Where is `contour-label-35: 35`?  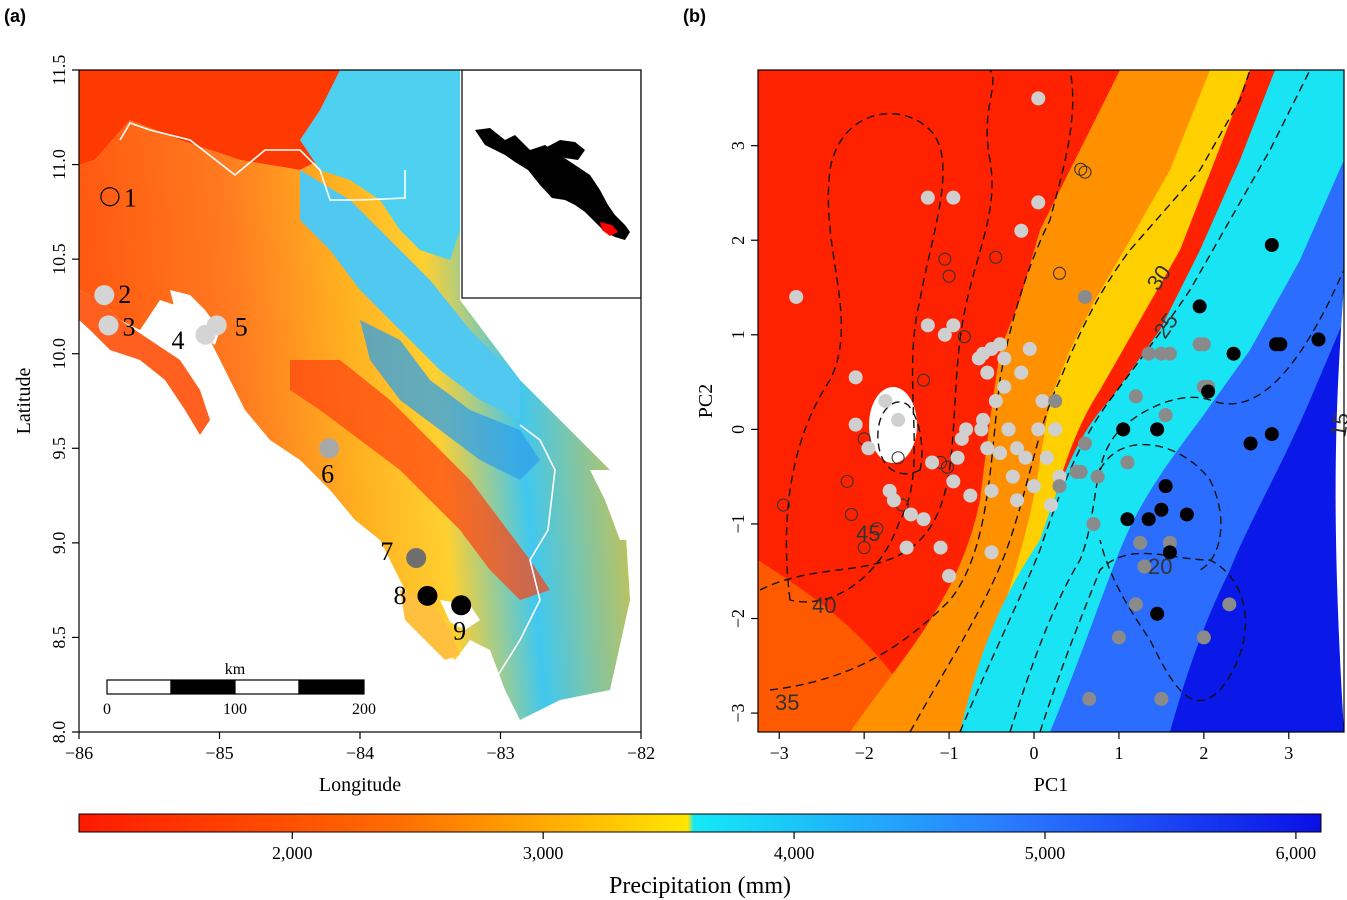 contour-label-35: 35 is located at coordinates (787, 702).